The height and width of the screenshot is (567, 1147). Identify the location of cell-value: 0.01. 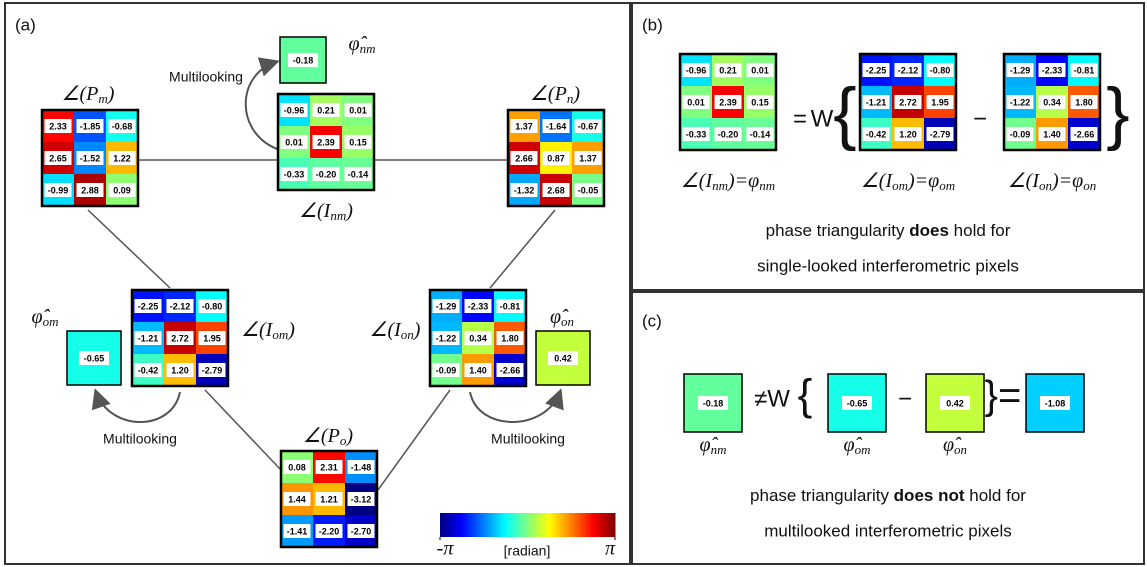
(760, 70).